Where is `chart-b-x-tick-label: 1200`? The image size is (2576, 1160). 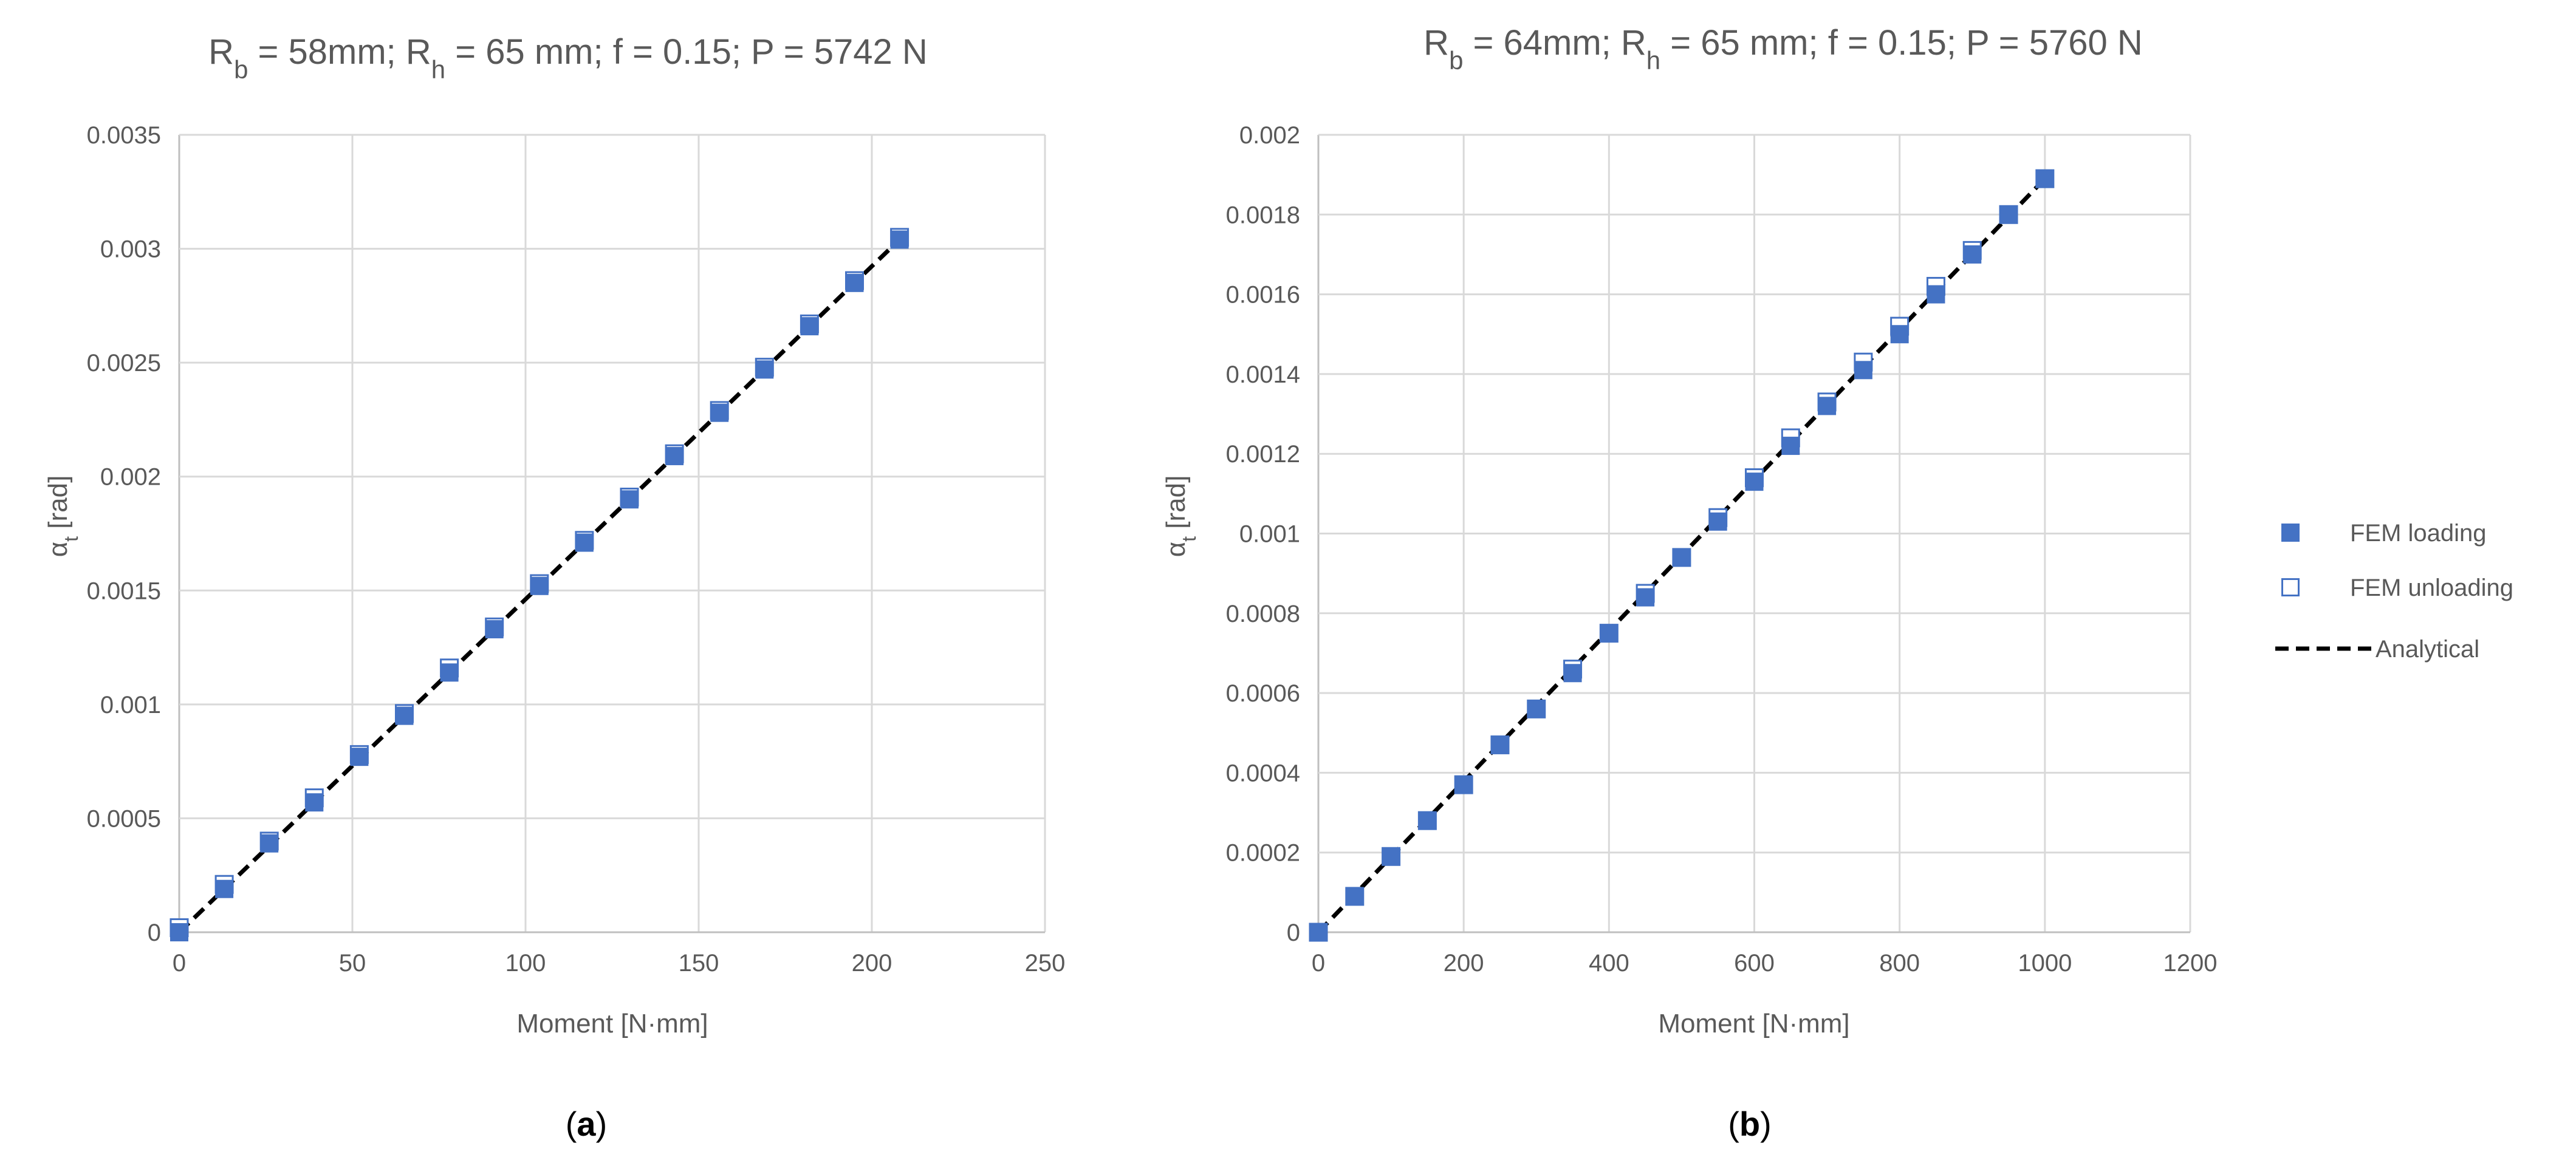 chart-b-x-tick-label: 1200 is located at coordinates (2190, 963).